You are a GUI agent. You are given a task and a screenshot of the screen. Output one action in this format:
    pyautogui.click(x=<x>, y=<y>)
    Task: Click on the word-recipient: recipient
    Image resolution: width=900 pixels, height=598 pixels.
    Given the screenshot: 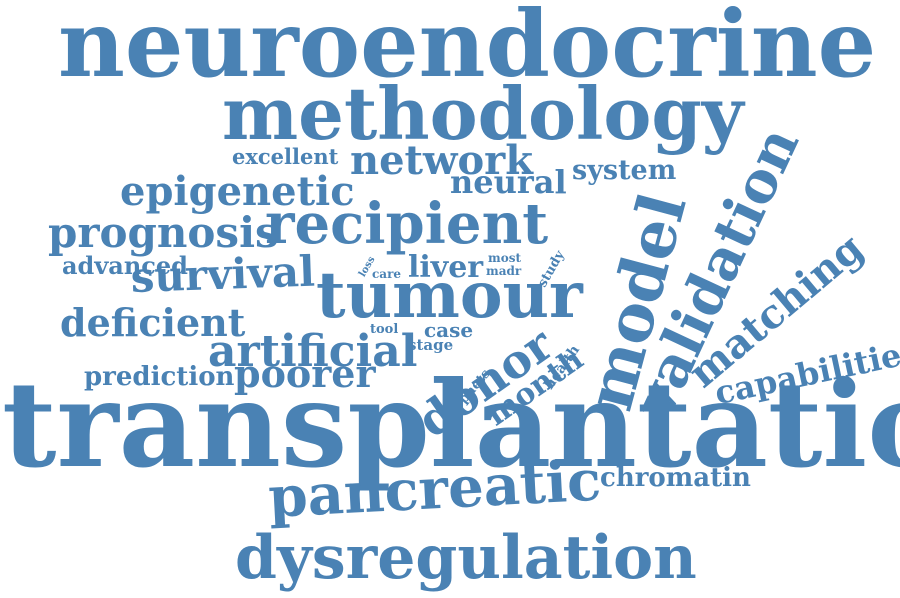 What is the action you would take?
    pyautogui.click(x=407, y=224)
    